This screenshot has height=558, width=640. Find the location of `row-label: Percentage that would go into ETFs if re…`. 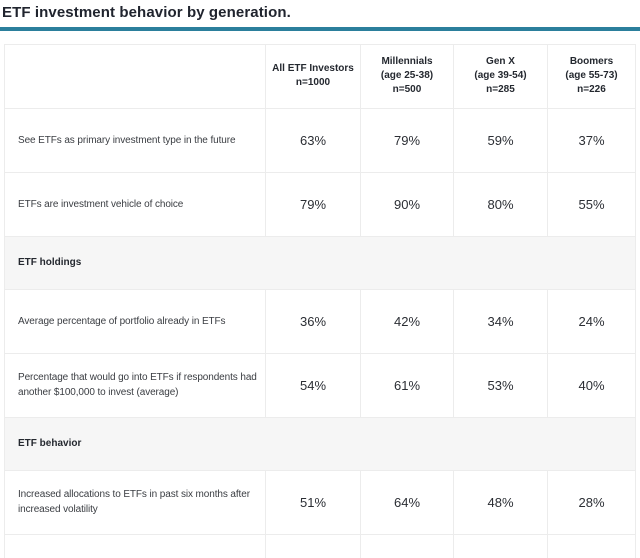

row-label: Percentage that would go into ETFs if re… is located at coordinates (135, 385).